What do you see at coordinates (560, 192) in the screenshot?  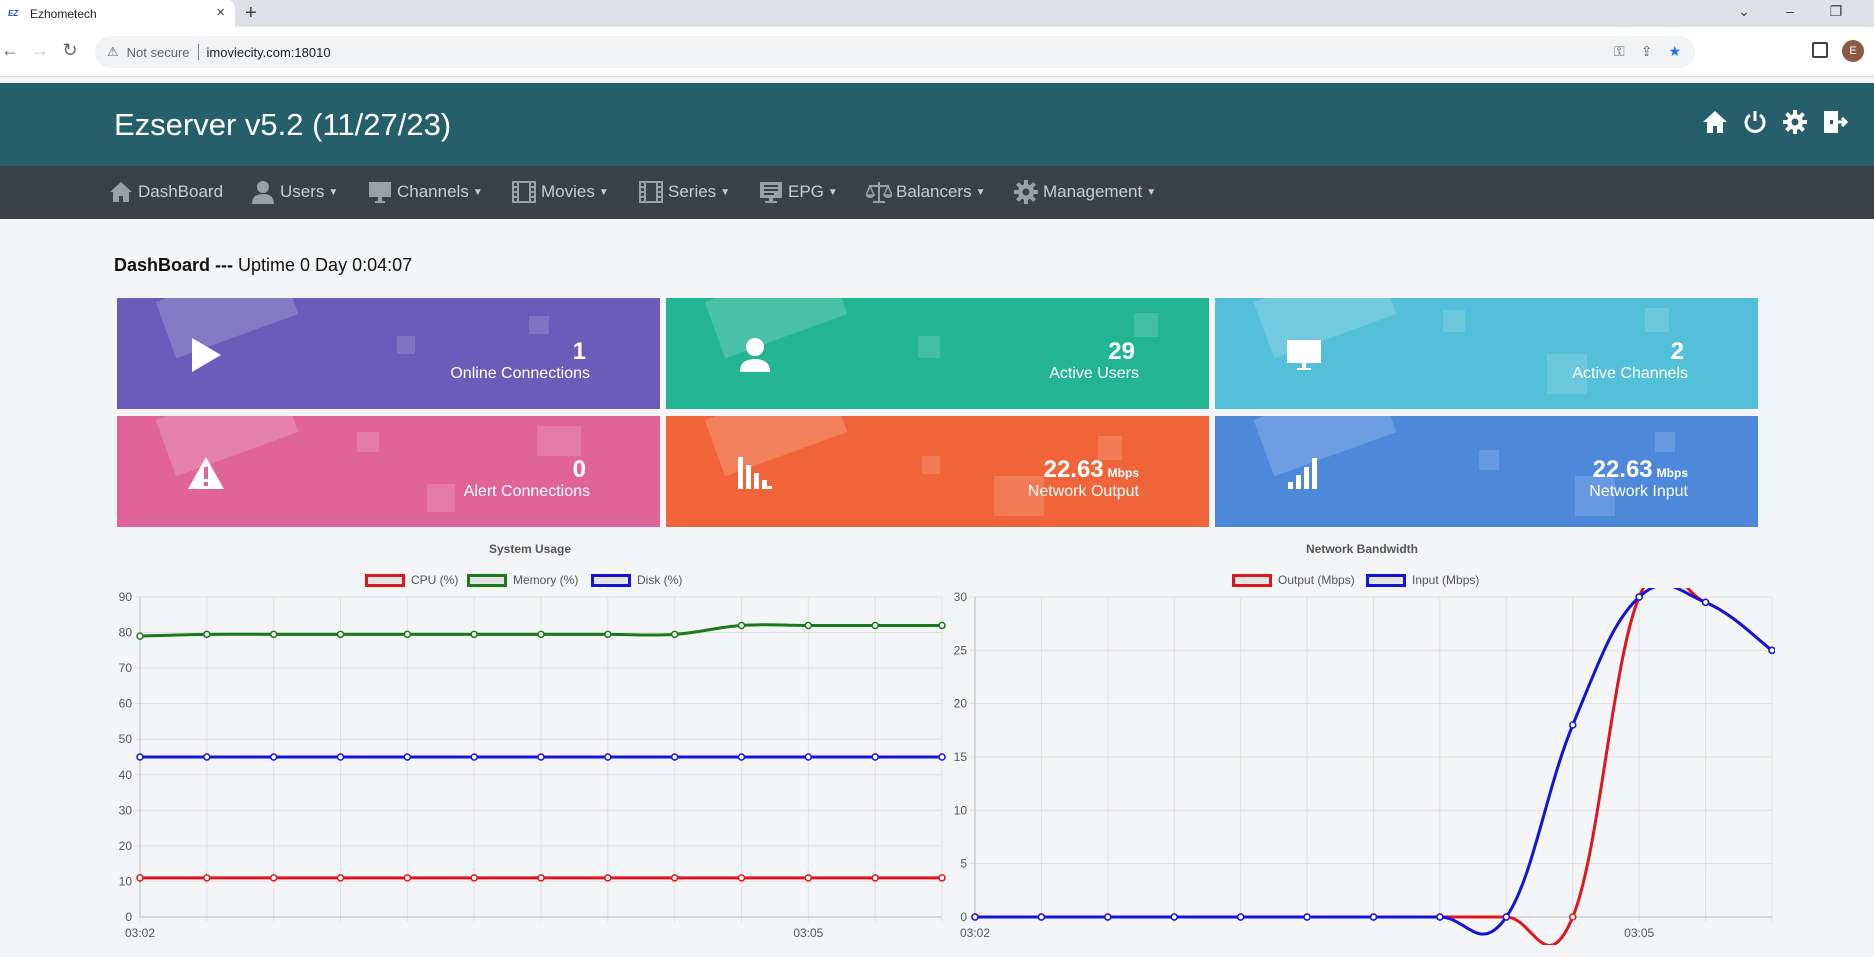 I see `nav-movies: Movies ▼` at bounding box center [560, 192].